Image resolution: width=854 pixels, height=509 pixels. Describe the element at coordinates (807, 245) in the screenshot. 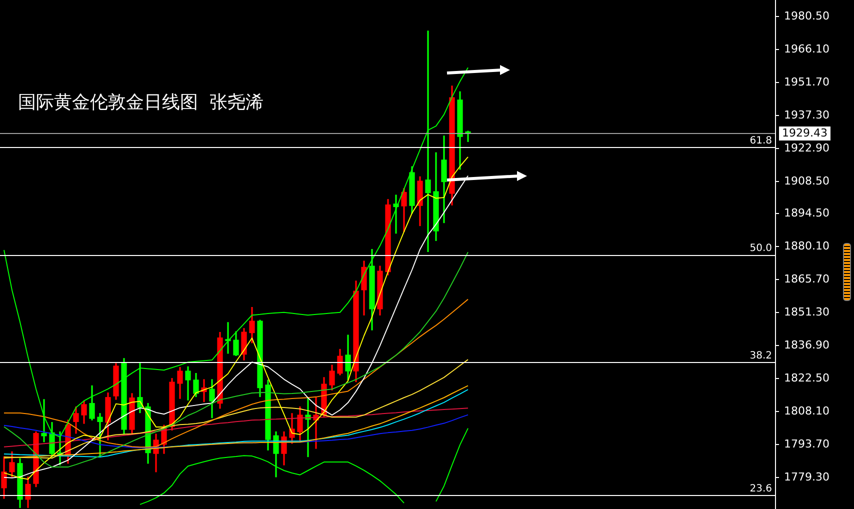

I see `y-tick-label: 1880.10` at that location.